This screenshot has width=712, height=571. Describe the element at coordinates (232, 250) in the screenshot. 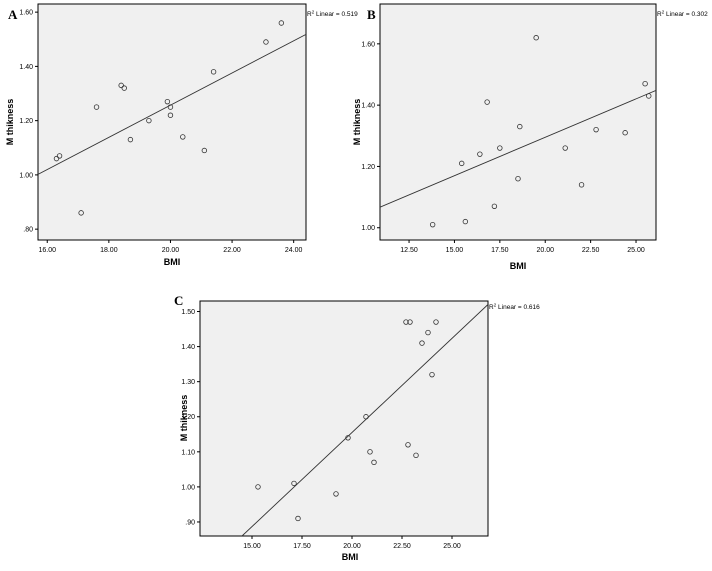

I see `x-tick-label: 22.00` at that location.